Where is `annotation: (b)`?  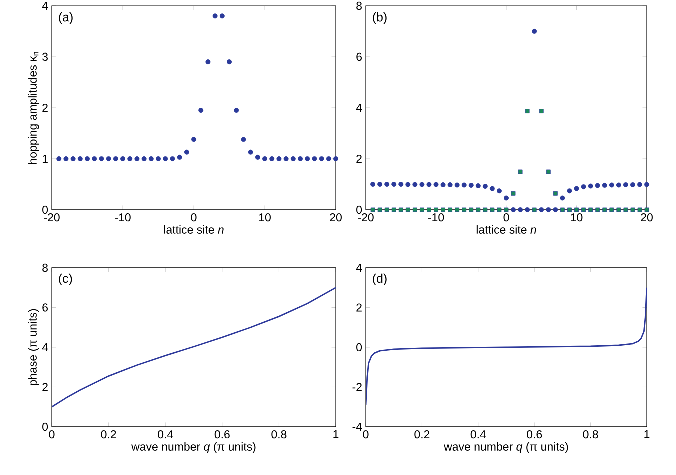
annotation: (b) is located at coordinates (380, 18).